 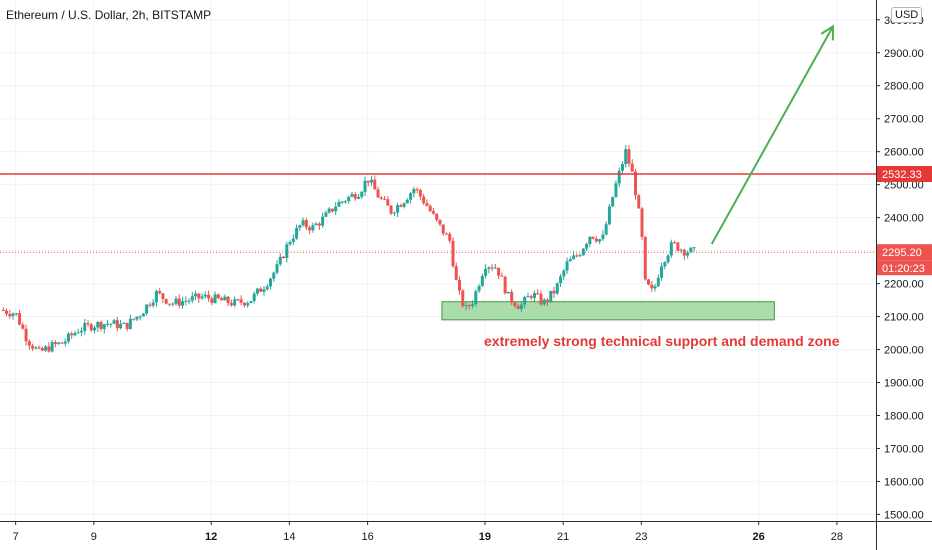 I want to click on y-tick-label: 1800.00, so click(x=904, y=416).